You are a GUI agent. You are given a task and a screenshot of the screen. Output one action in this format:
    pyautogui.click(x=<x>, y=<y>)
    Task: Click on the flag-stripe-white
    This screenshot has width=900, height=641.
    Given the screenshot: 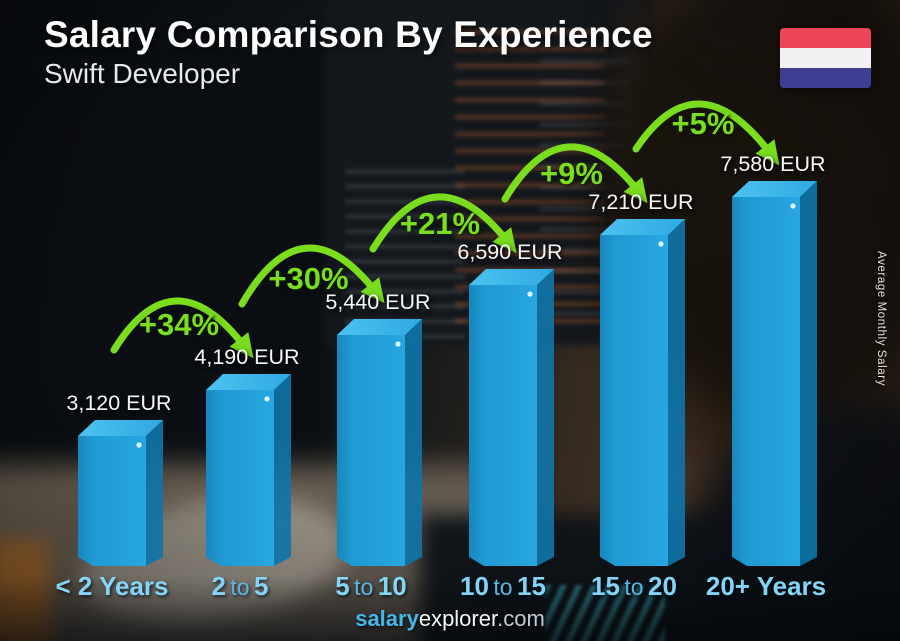 What is the action you would take?
    pyautogui.click(x=825, y=58)
    